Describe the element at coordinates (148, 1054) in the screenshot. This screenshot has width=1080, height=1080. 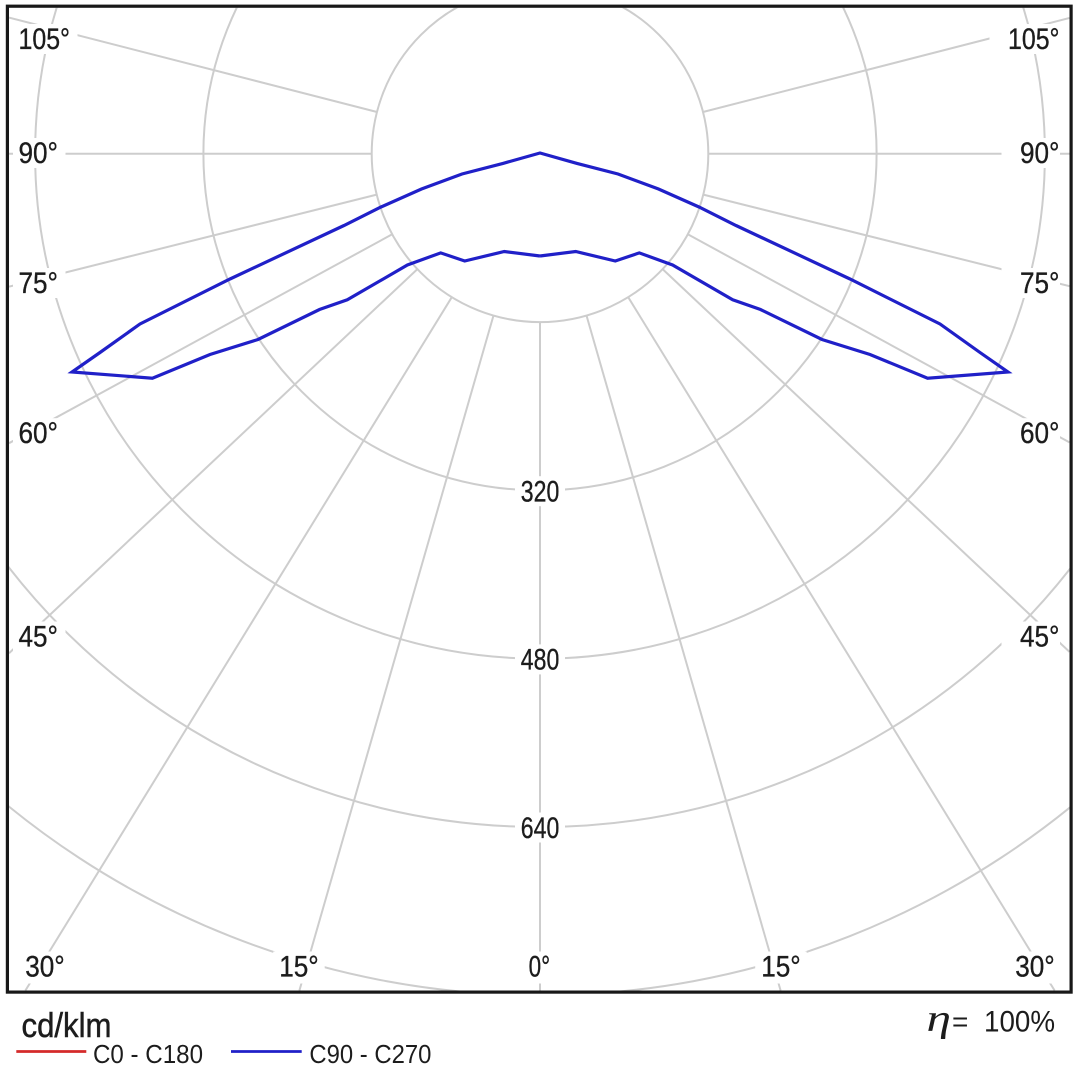
I see `svg-text: C0 - C180` at that location.